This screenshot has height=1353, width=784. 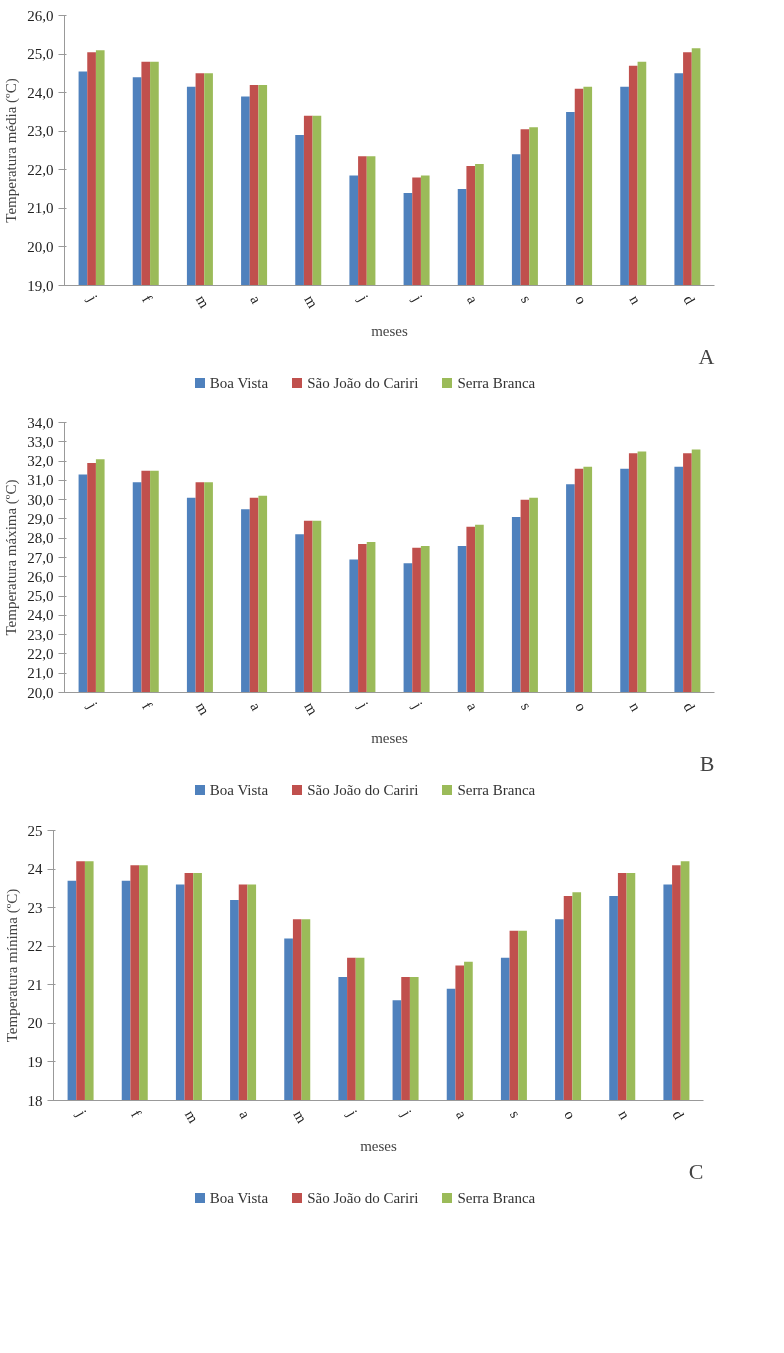 I want to click on text: B, so click(x=707, y=763).